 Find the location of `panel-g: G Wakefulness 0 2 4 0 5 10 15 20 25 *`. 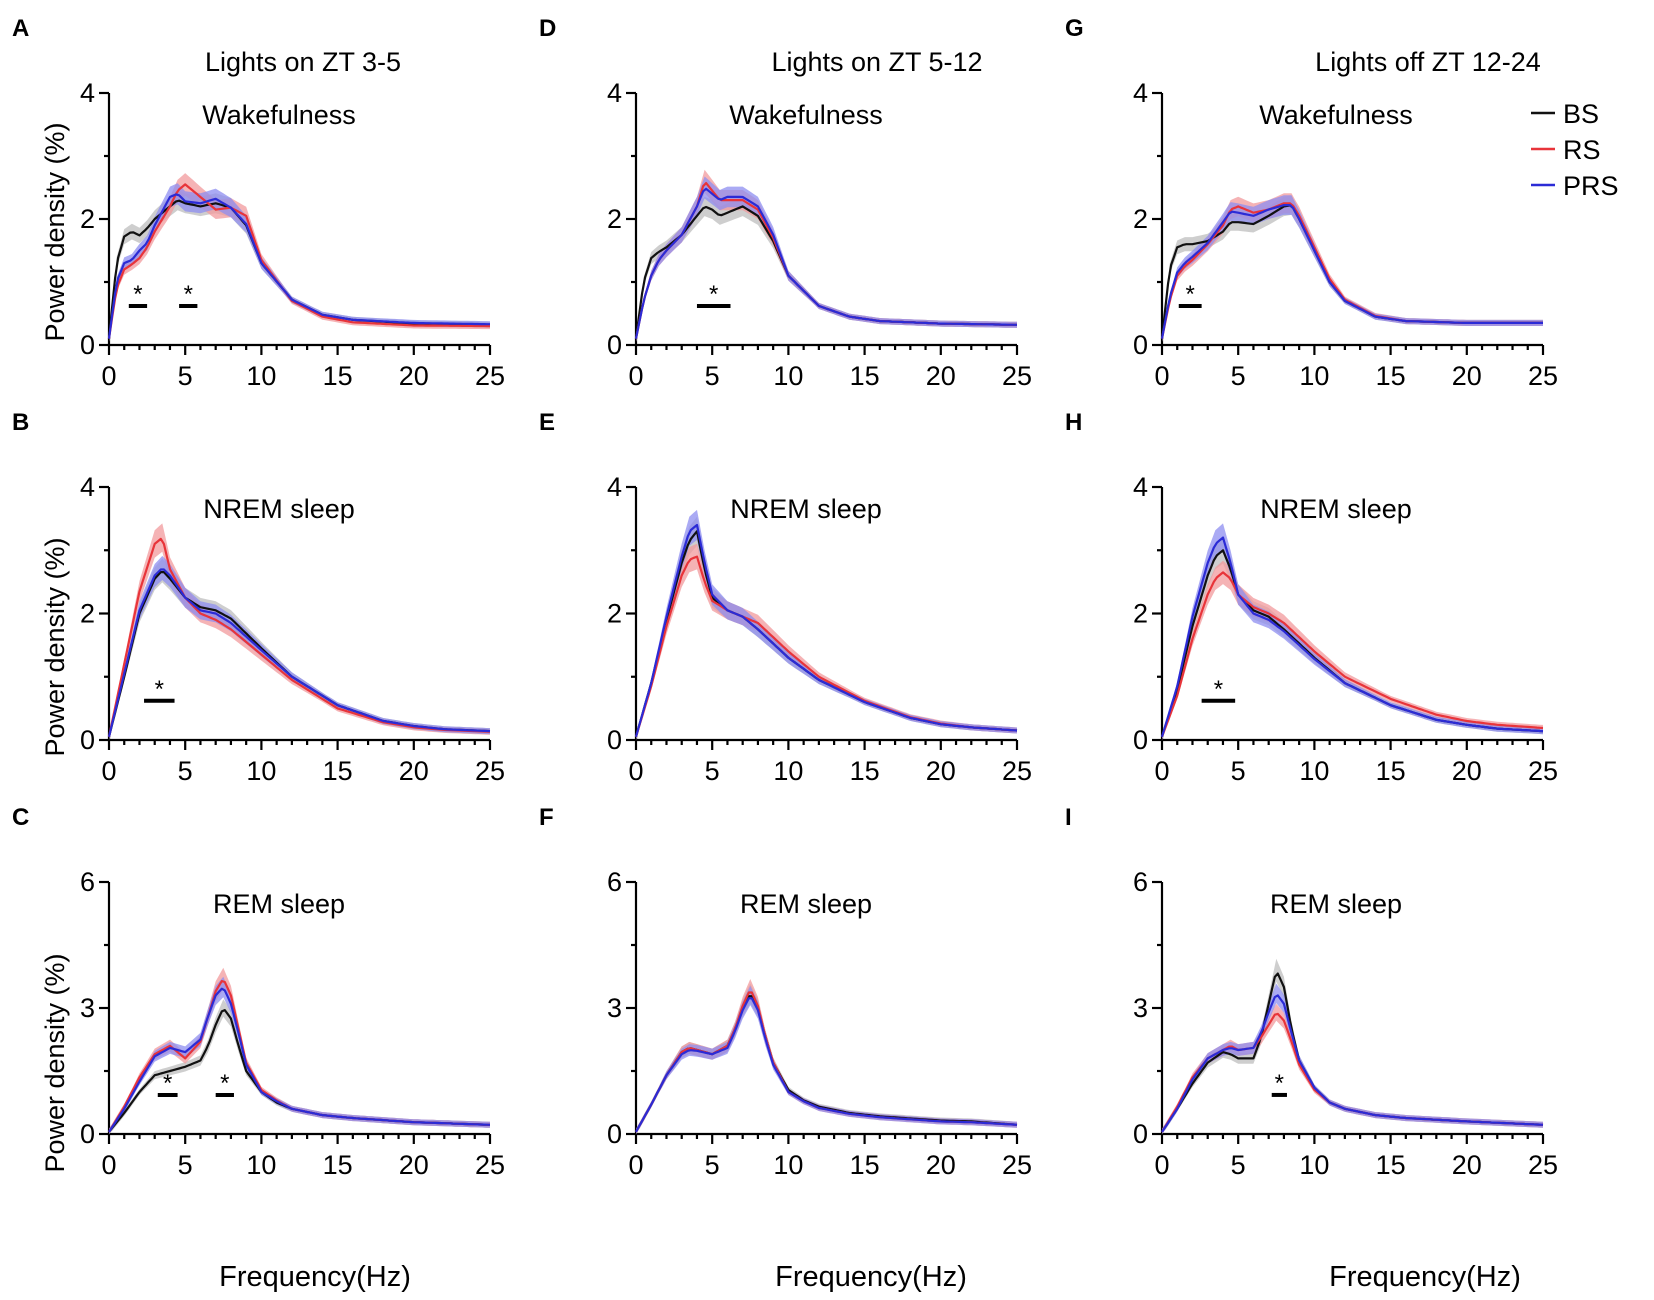

panel-g: G Wakefulness 0 2 4 0 5 10 15 20 25 * is located at coordinates (1311, 203).